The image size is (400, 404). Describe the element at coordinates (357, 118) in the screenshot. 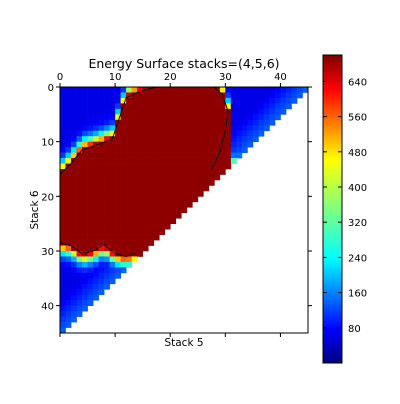

I see `colorbar-tick-label: 560` at that location.